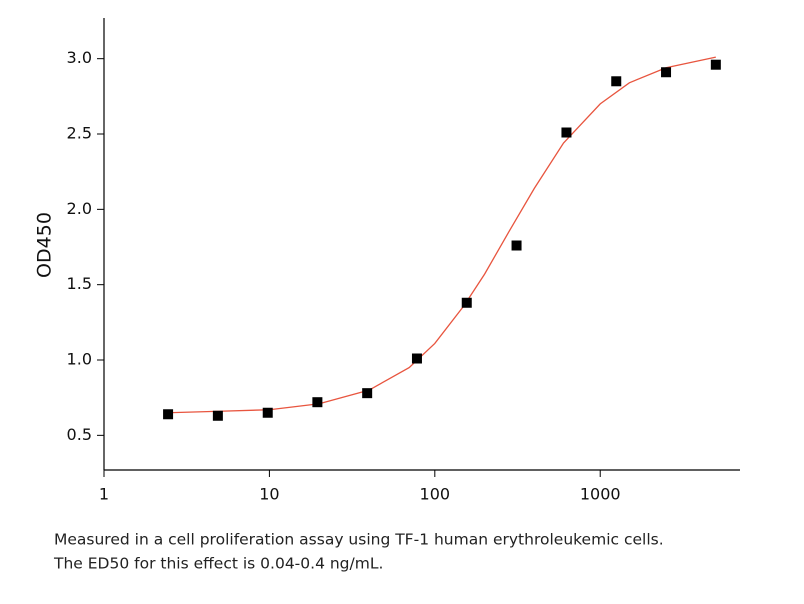 This screenshot has width=804, height=604. Describe the element at coordinates (600, 494) in the screenshot. I see `x-tick-label: 1000` at that location.